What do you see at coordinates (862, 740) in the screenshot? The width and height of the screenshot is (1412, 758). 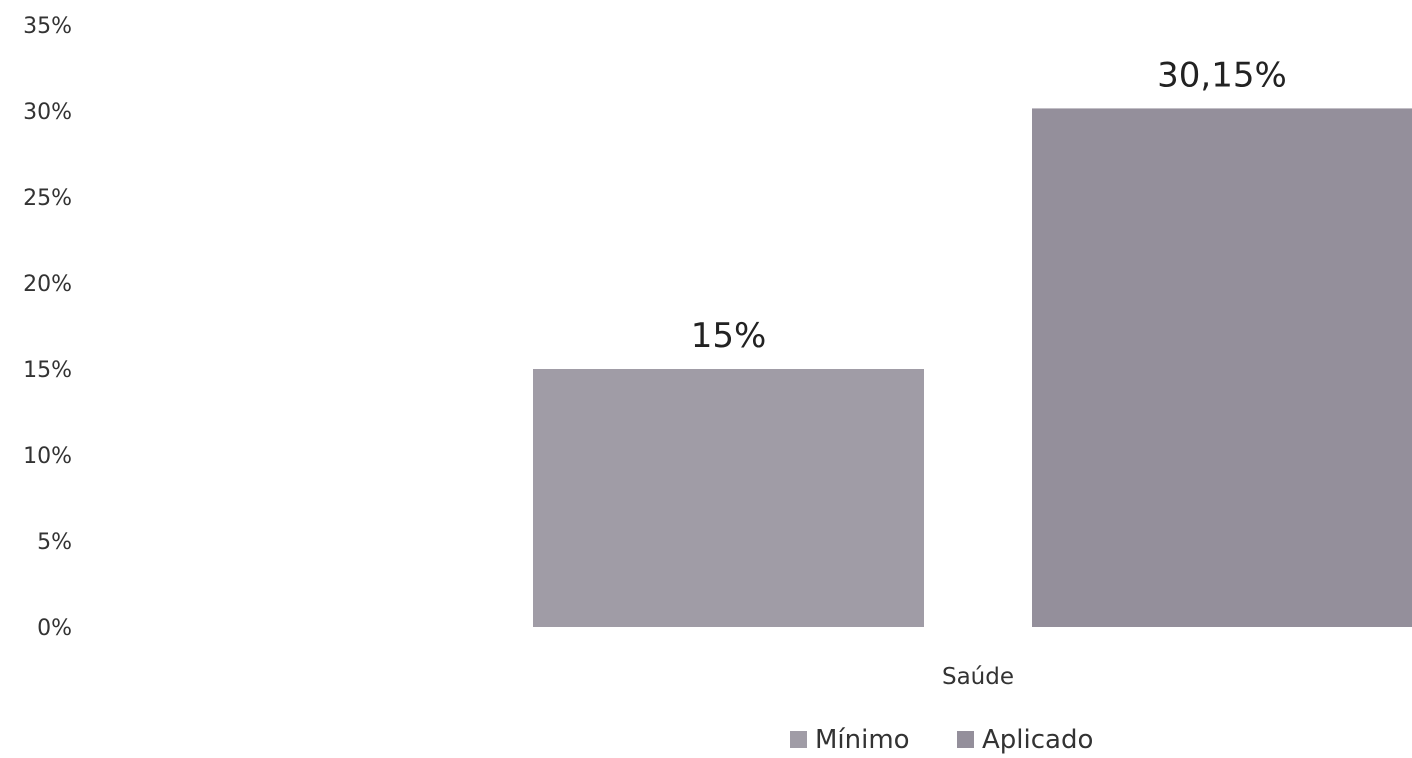 I see `legend-label: Mínimo` at bounding box center [862, 740].